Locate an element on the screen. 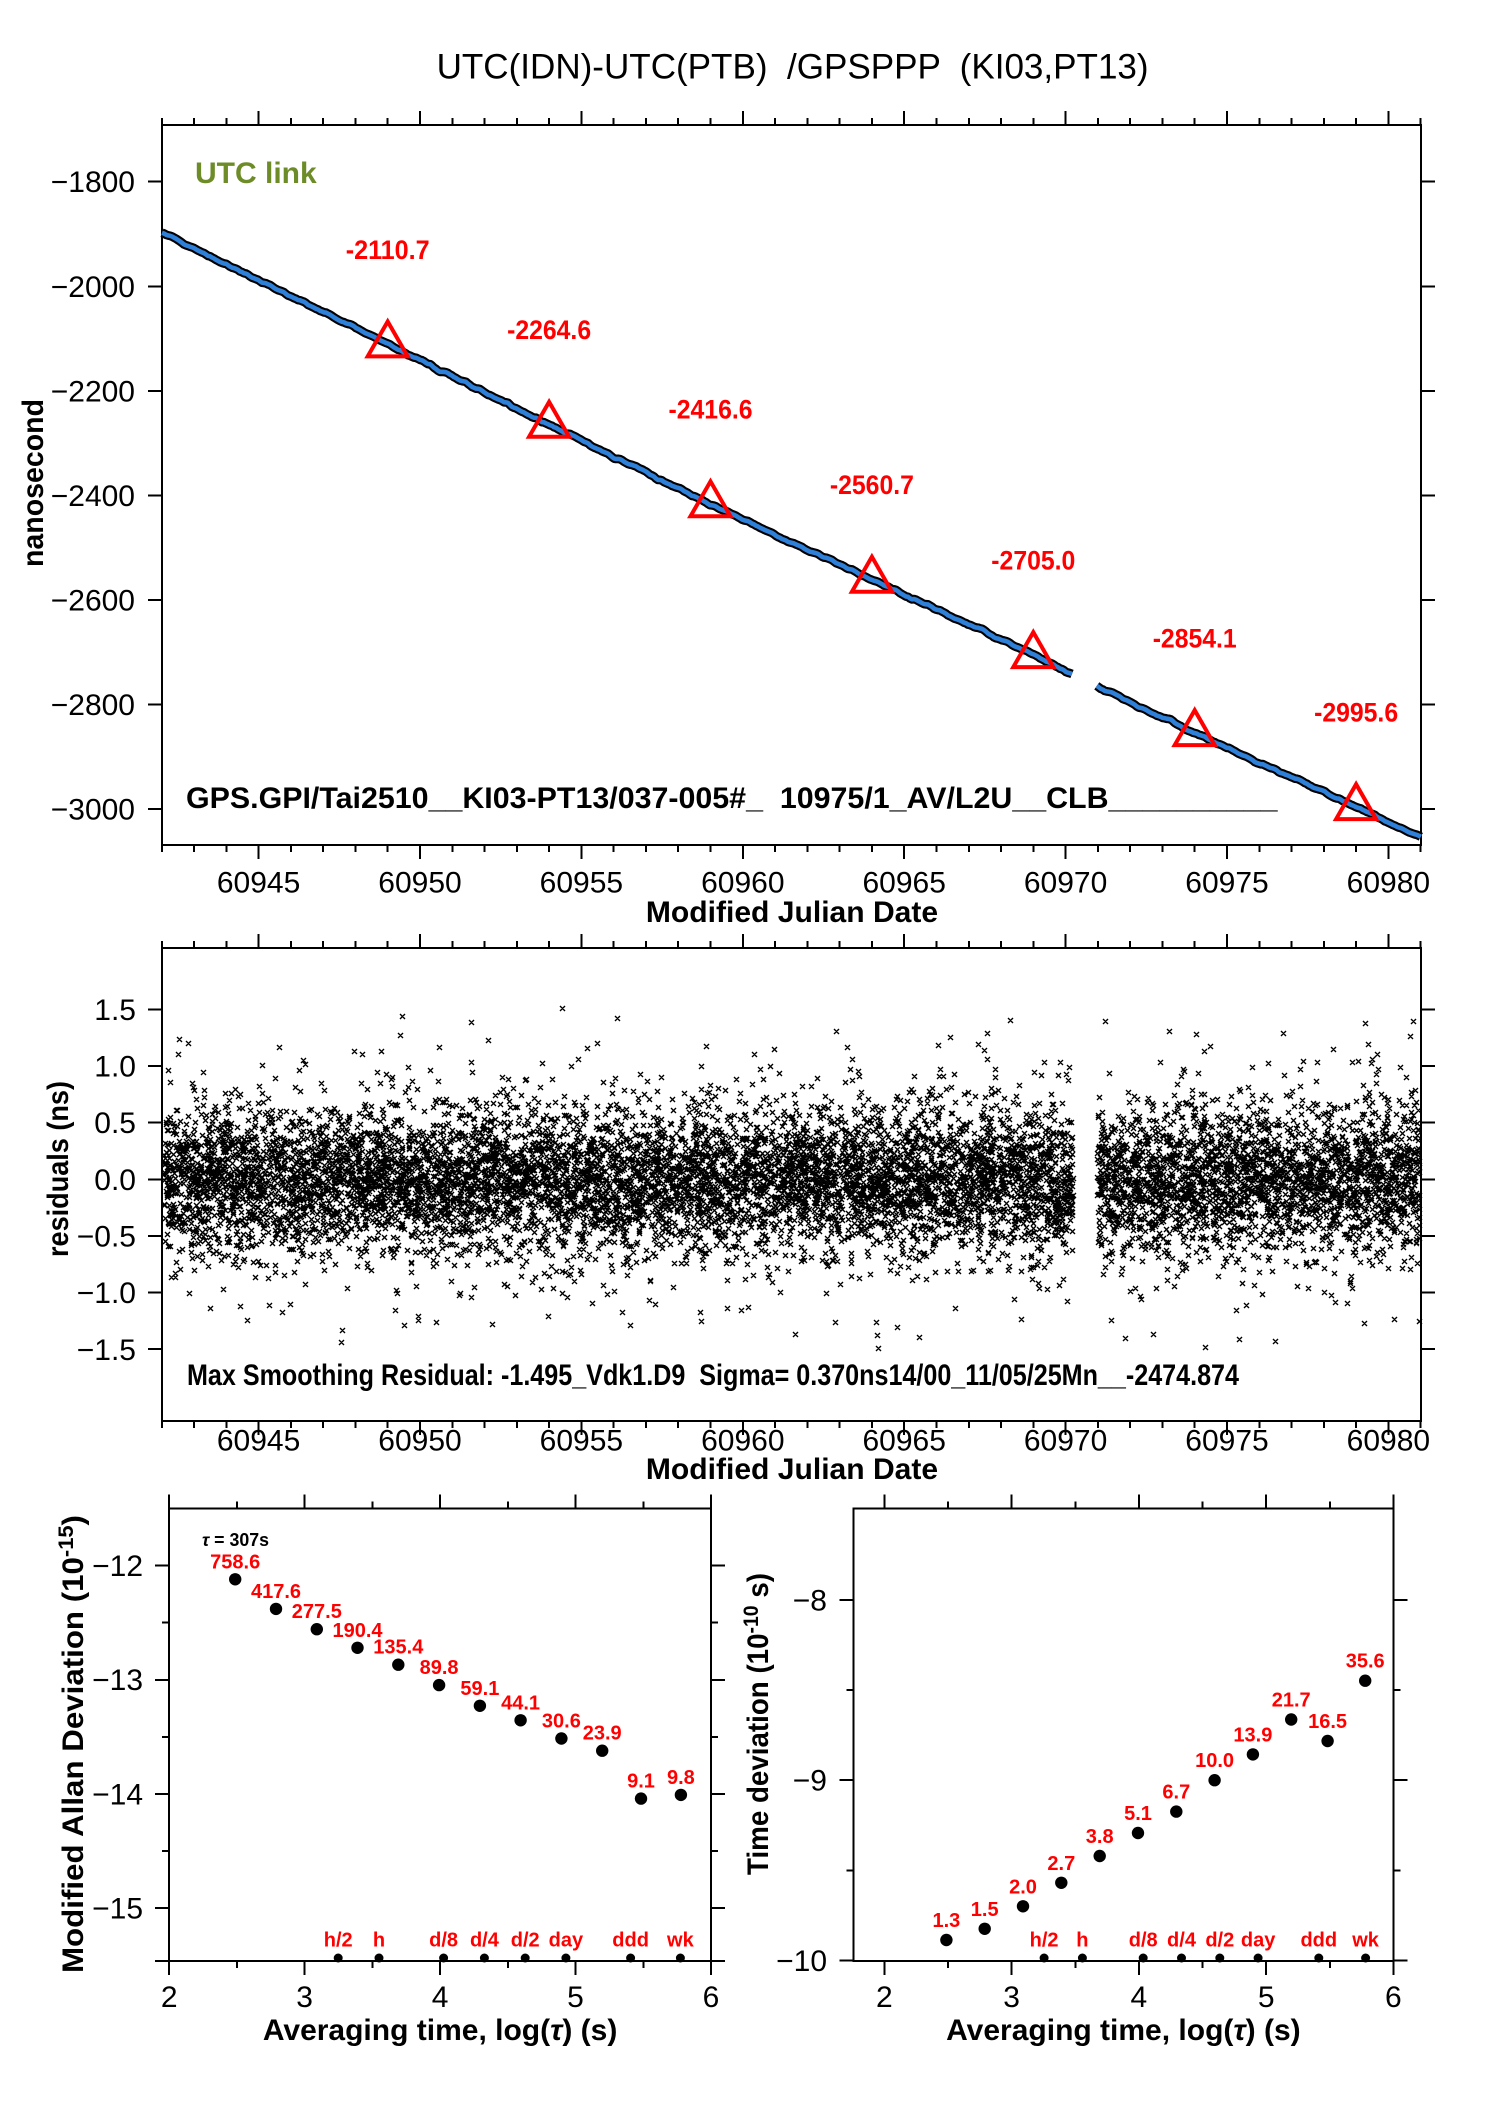 Image resolution: width=1488 pixels, height=2105 pixels. svg-text: 89.8 is located at coordinates (439, 1668).